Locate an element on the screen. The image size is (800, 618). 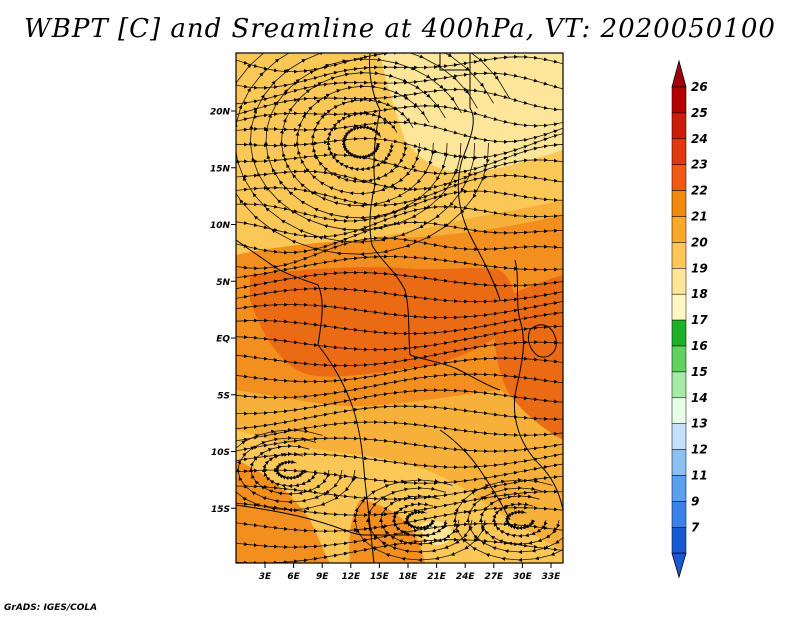
lat-label: 15S is located at coordinates (220, 510).